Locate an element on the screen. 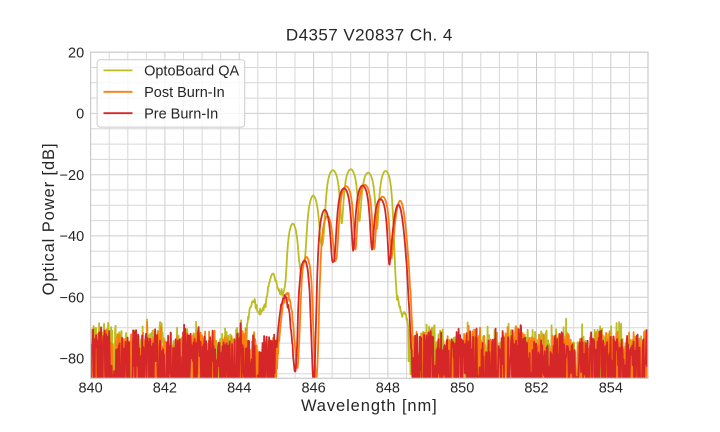 The image size is (720, 432). svg-text: 848 is located at coordinates (388, 388).